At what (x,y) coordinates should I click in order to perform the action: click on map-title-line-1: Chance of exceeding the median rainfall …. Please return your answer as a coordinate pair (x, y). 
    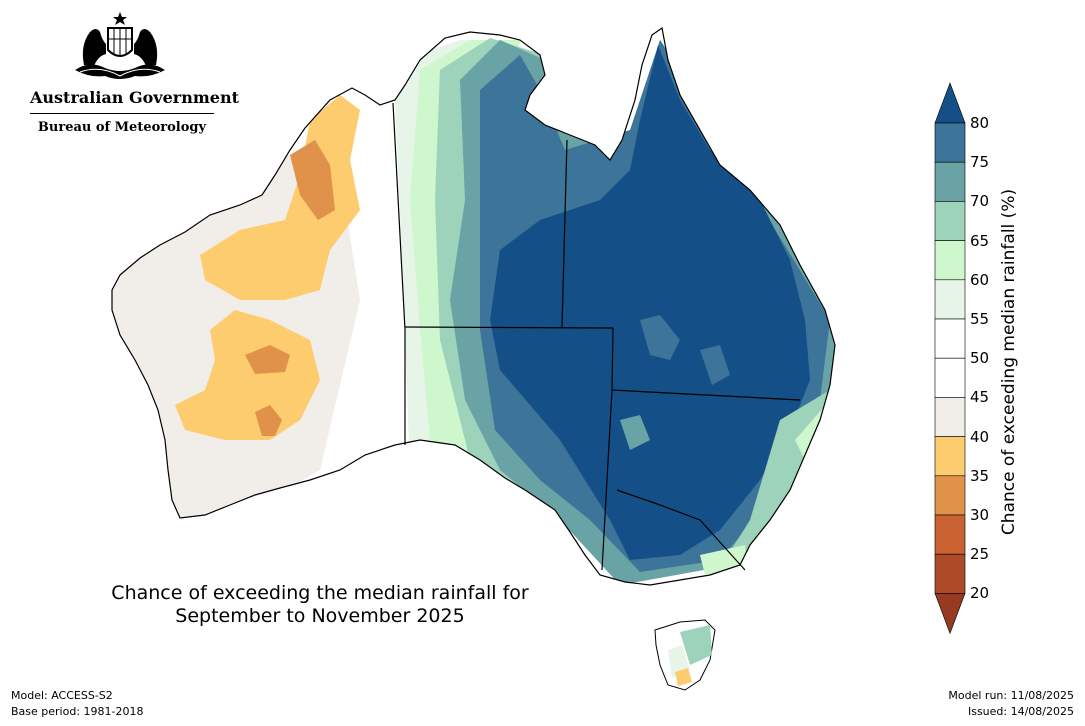
    Looking at the image, I should click on (320, 593).